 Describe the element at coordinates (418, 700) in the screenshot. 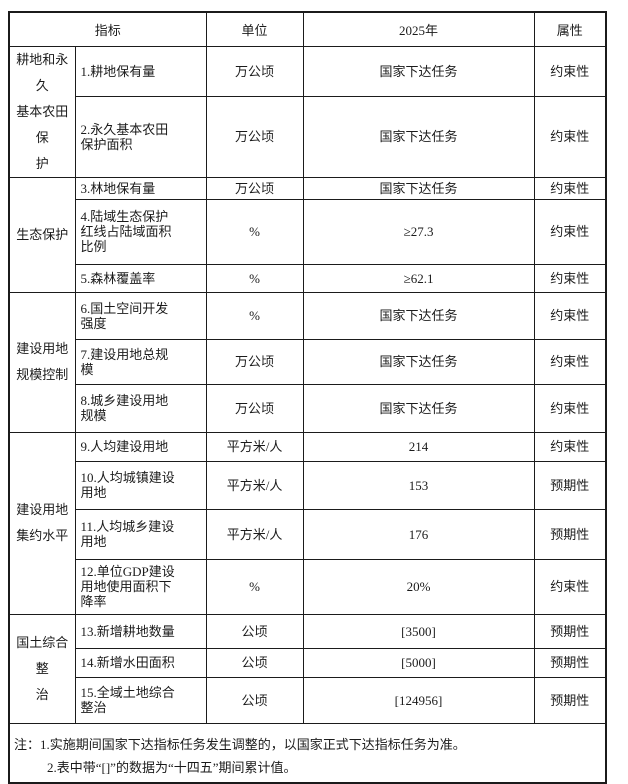

I see `value-cell: [124956]` at that location.